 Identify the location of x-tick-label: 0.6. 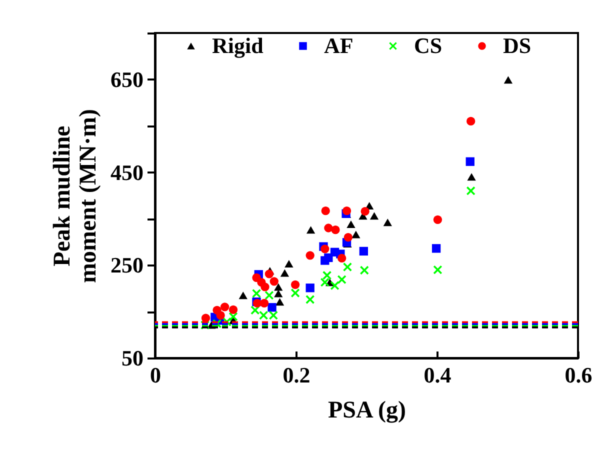
(578, 375).